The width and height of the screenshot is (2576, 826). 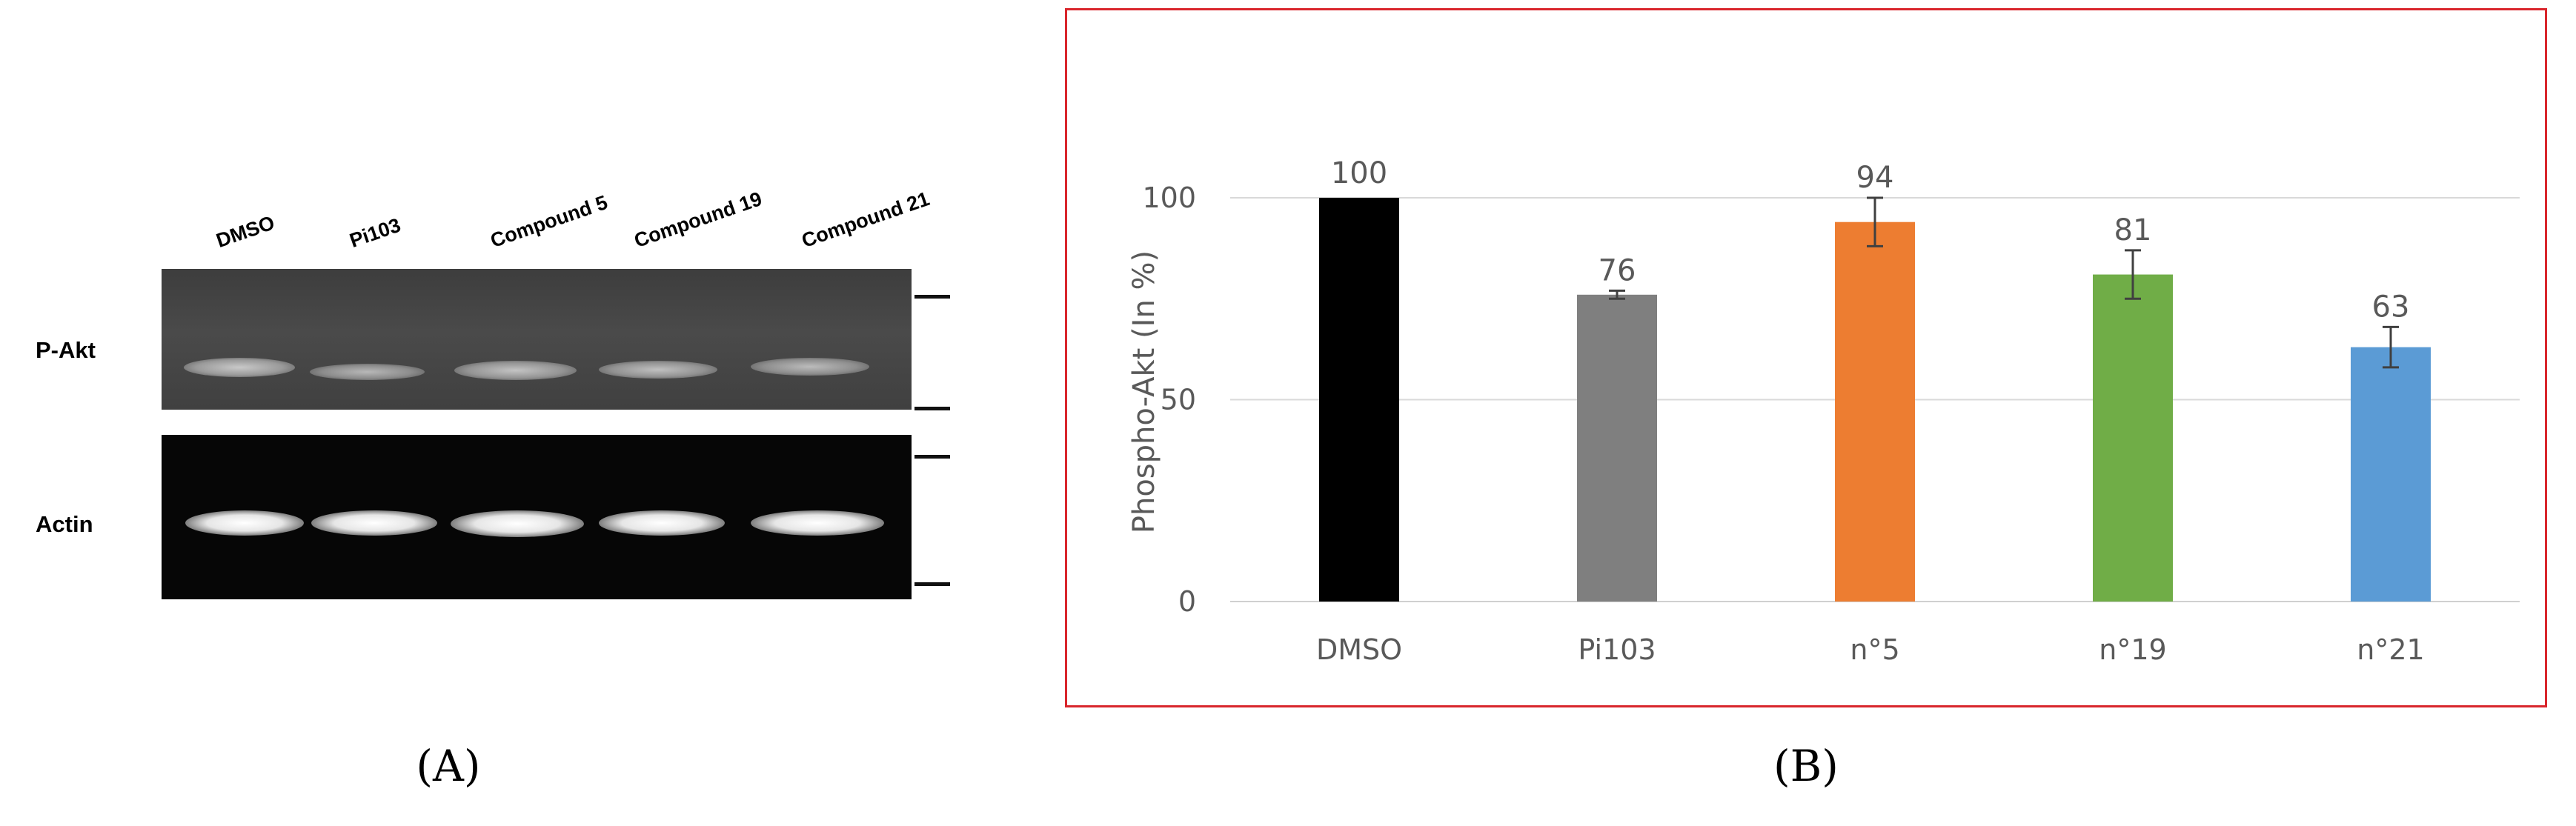 I want to click on x-tick-label: n°21, so click(x=2390, y=649).